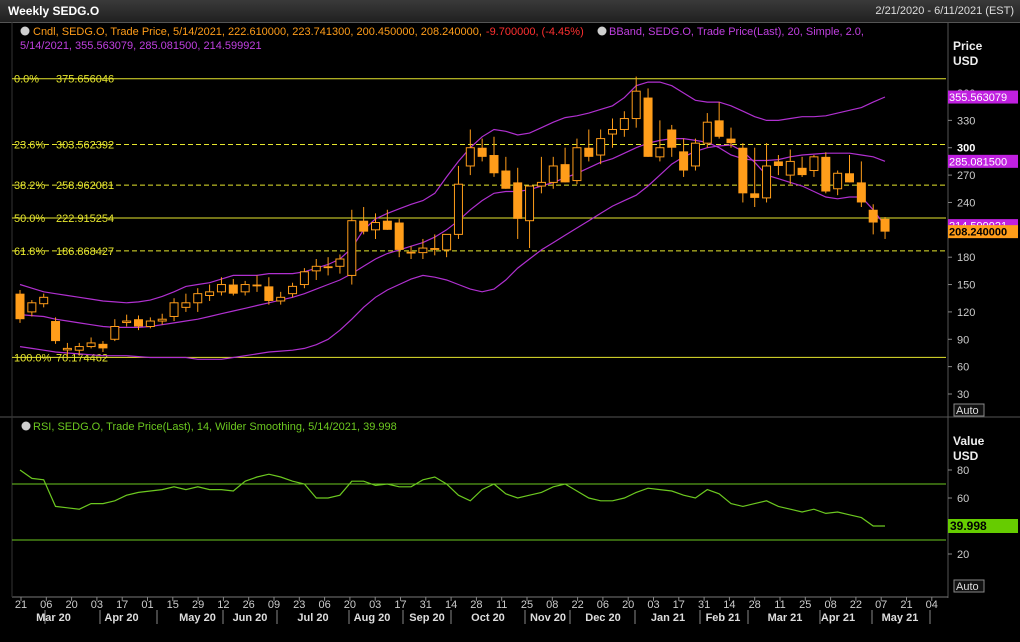 This screenshot has height=642, width=1020. What do you see at coordinates (969, 410) in the screenshot?
I see `price-auto-button: Auto` at bounding box center [969, 410].